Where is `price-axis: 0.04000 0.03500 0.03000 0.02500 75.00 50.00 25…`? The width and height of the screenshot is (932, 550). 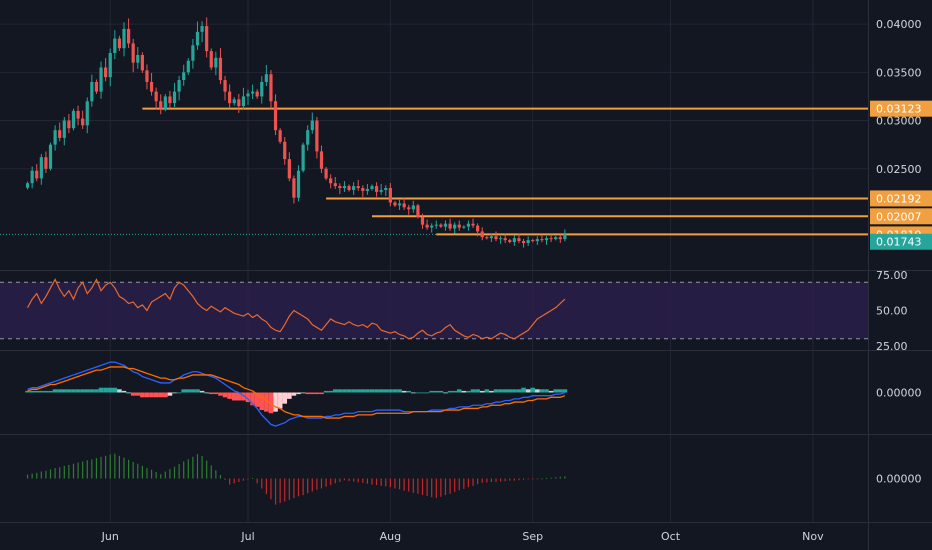 price-axis: 0.04000 0.03500 0.03000 0.02500 75.00 50.00 25… is located at coordinates (901, 252).